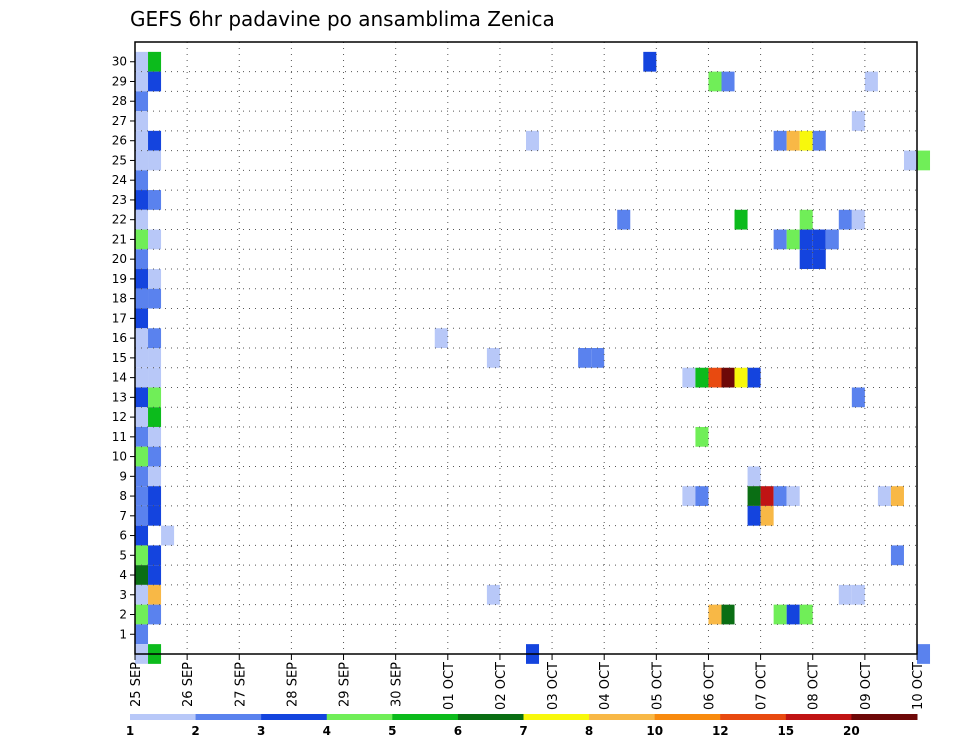 The image size is (960, 742). What do you see at coordinates (119, 437) in the screenshot?
I see `y-tick-label: 11` at bounding box center [119, 437].